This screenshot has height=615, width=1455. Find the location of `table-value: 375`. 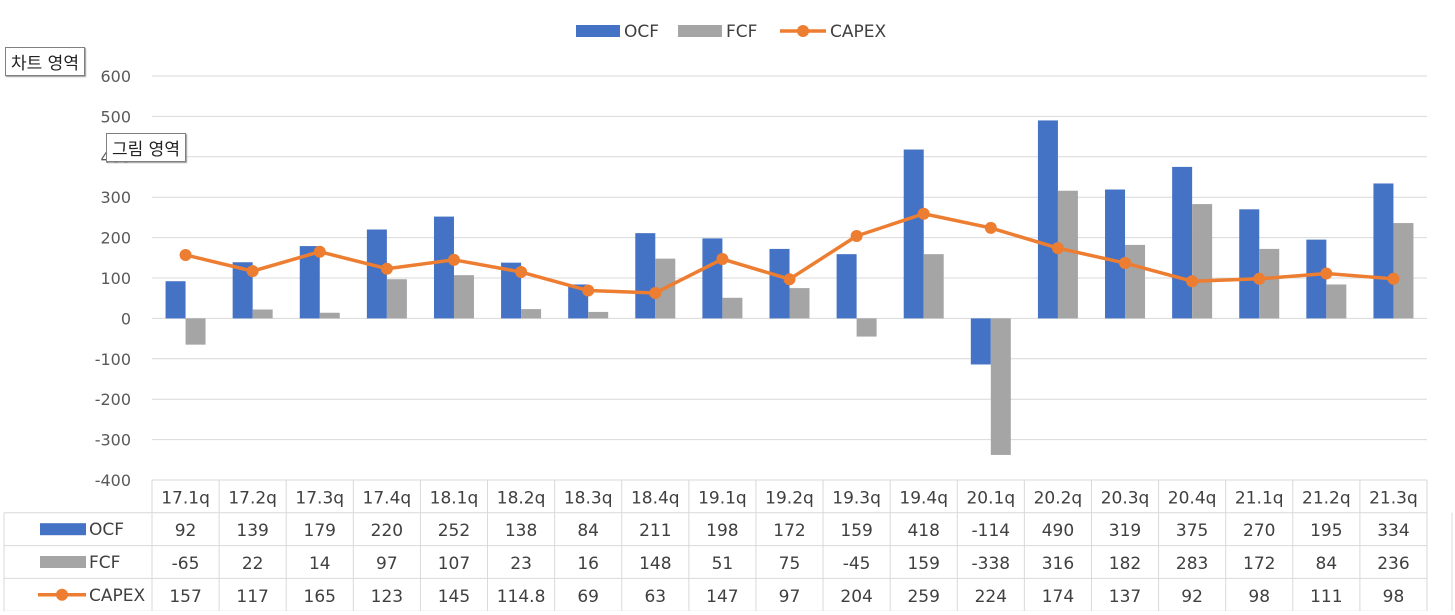

table-value: 375 is located at coordinates (1192, 531).